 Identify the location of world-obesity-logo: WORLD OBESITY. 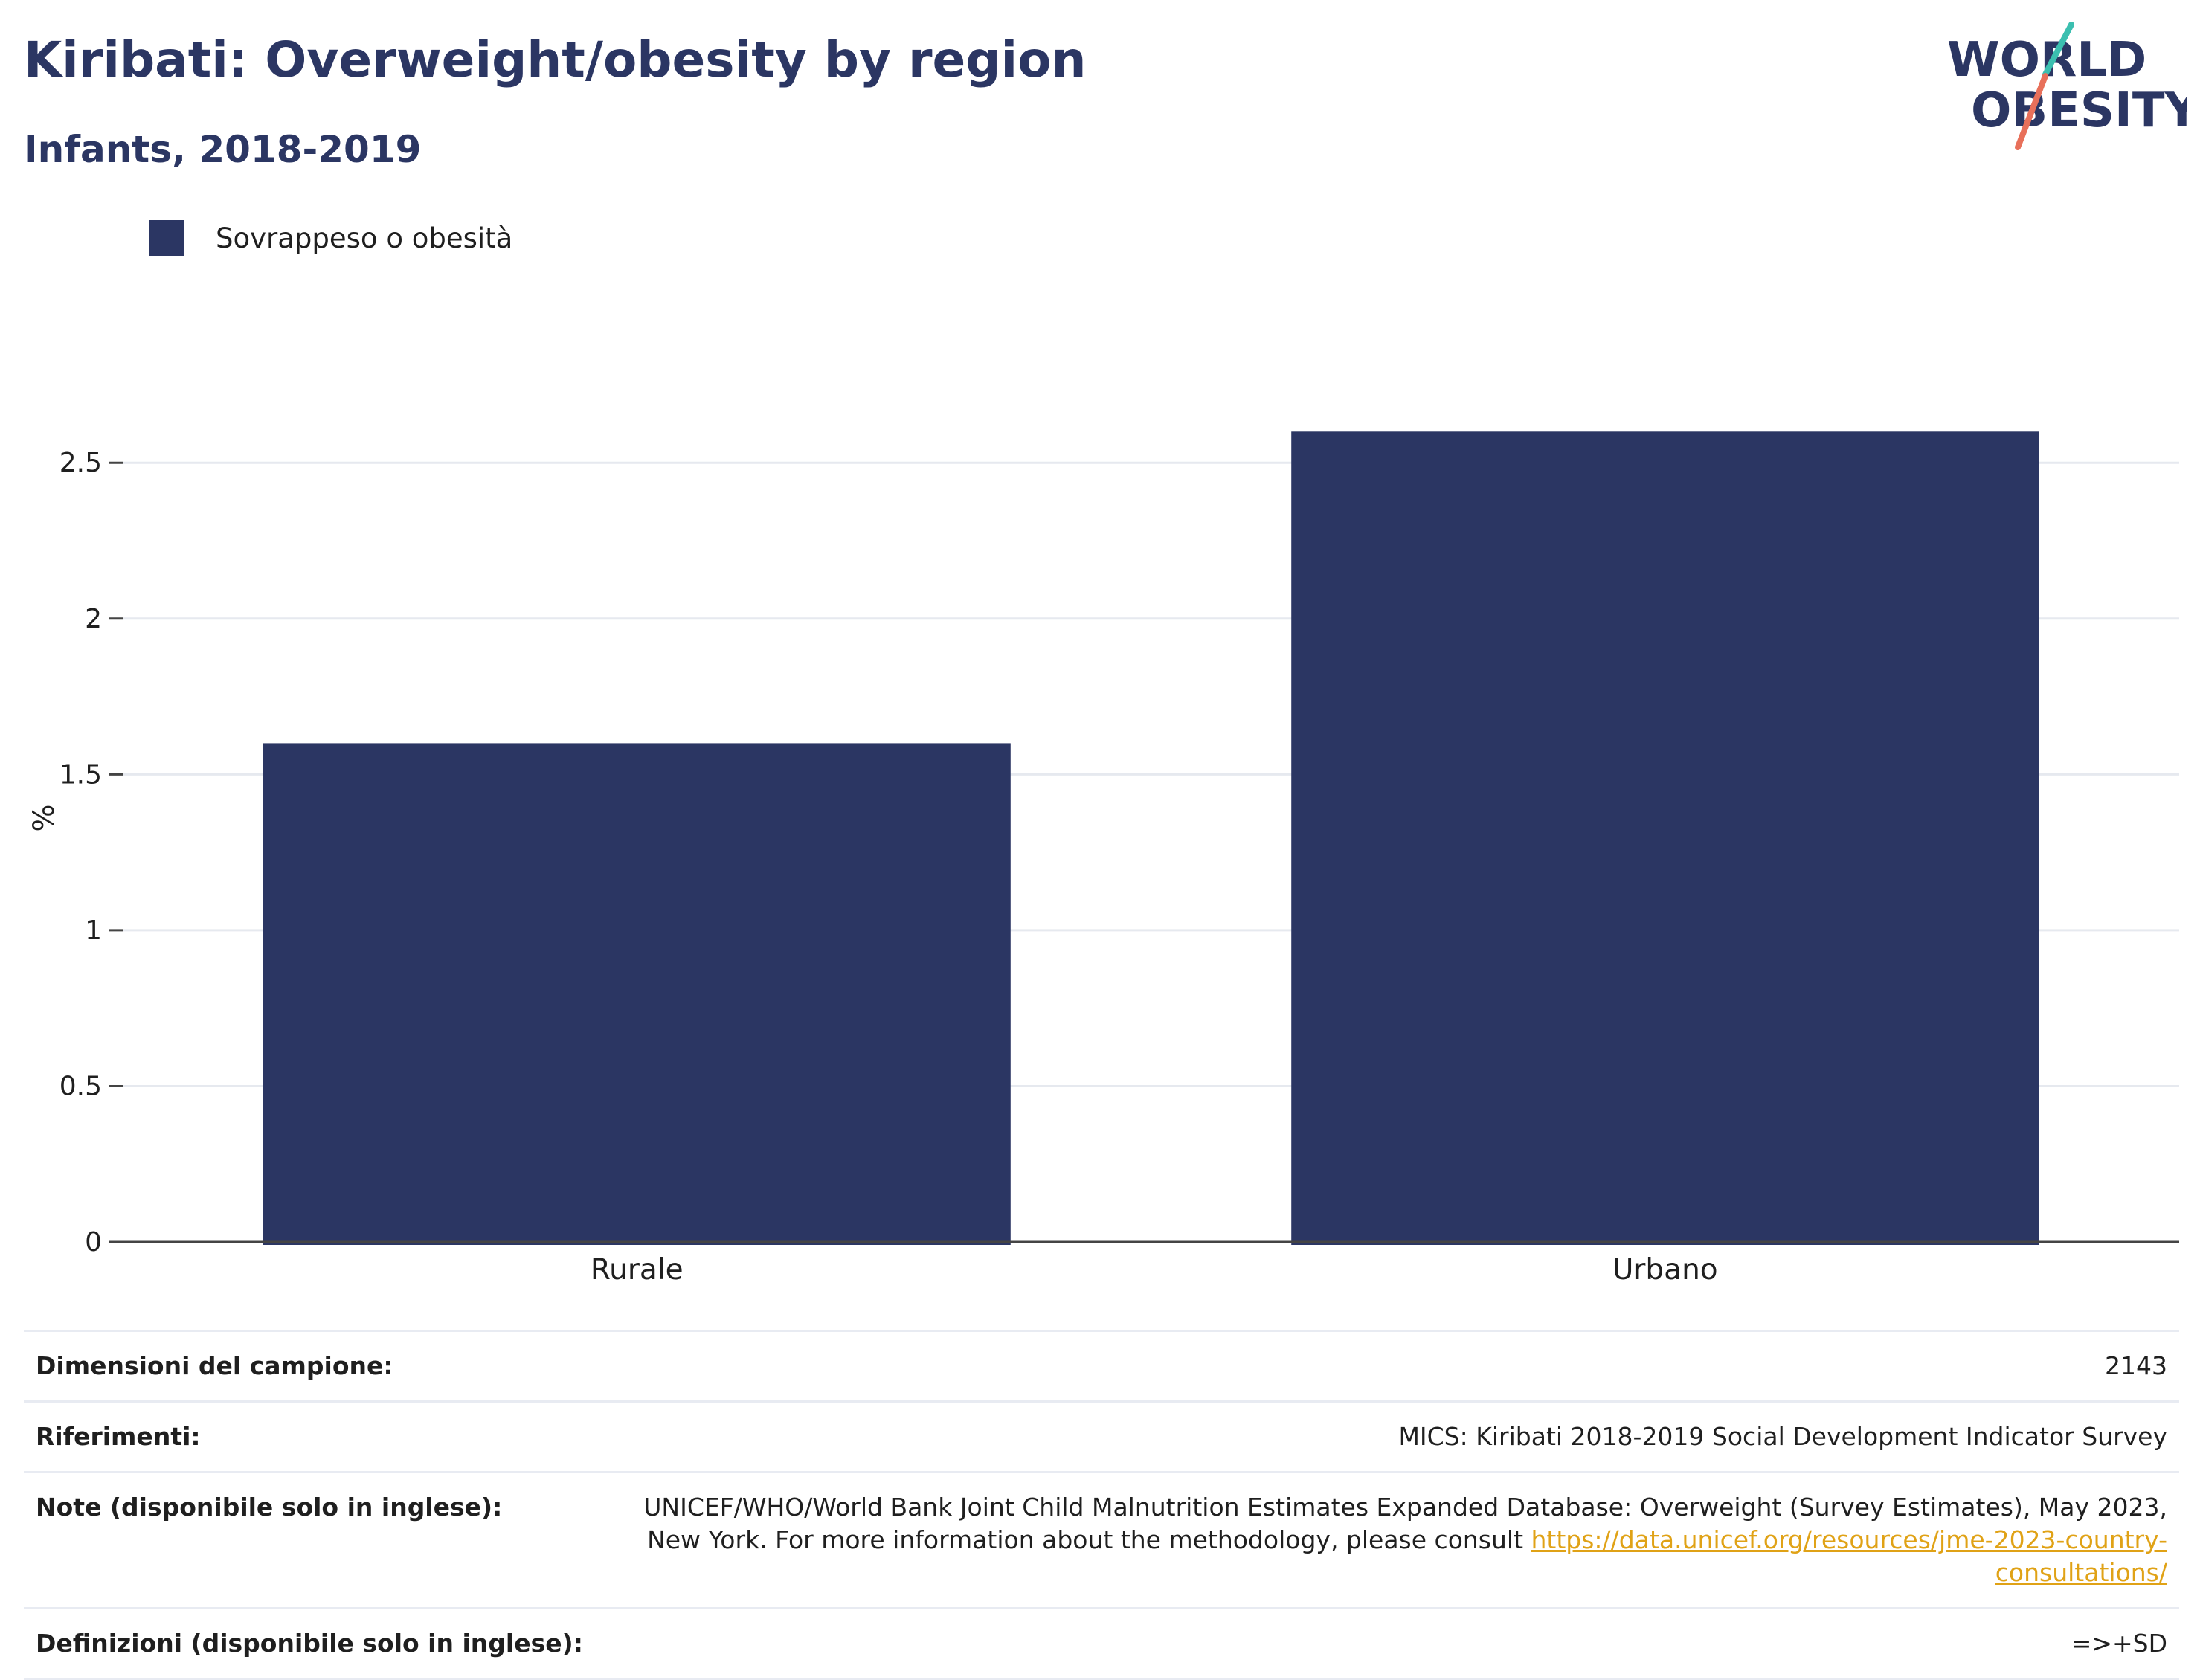
(2064, 89).